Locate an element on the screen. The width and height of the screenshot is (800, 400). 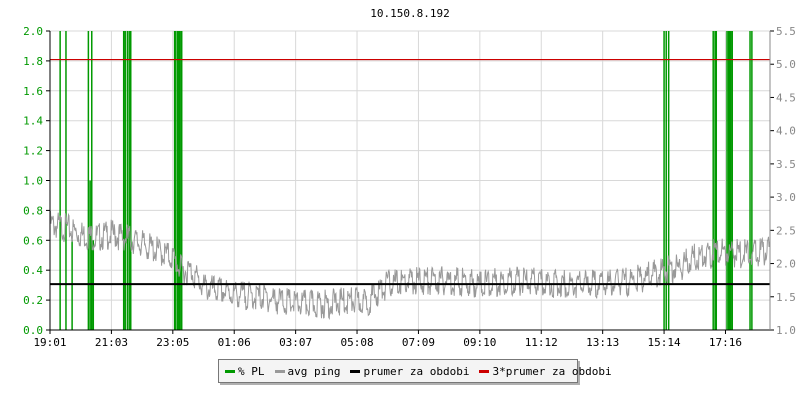
chart-title: 10.150.8.192 is located at coordinates (409, 13).